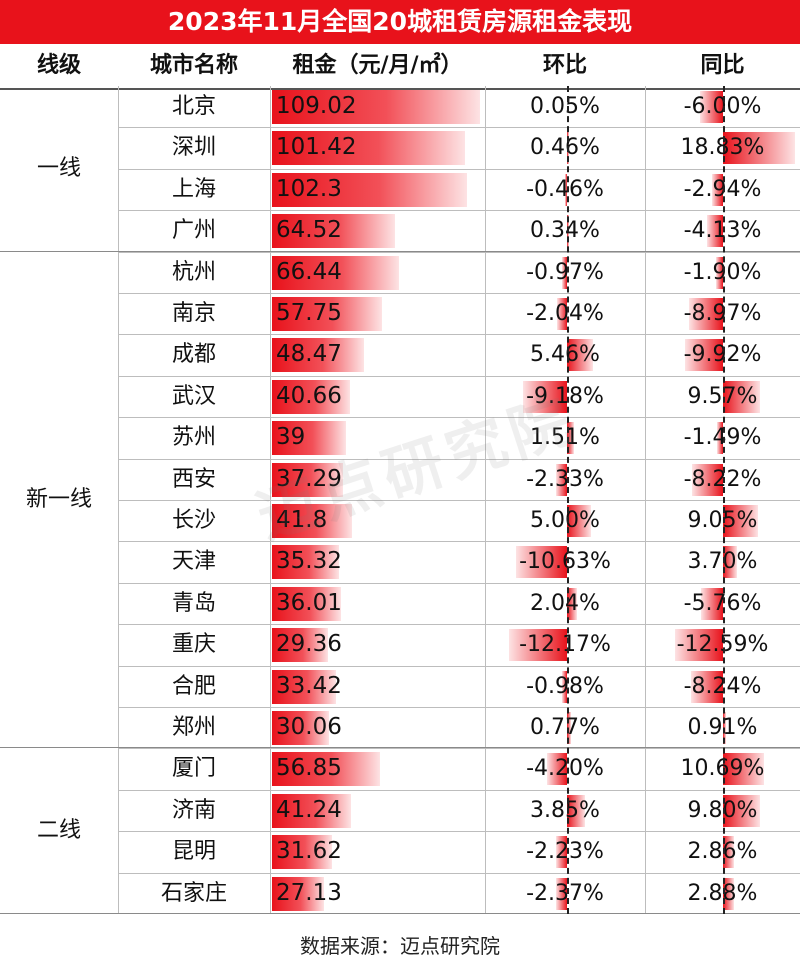 Image resolution: width=800 pixels, height=976 pixels. Describe the element at coordinates (193, 727) in the screenshot. I see `city-name: 郑州` at that location.